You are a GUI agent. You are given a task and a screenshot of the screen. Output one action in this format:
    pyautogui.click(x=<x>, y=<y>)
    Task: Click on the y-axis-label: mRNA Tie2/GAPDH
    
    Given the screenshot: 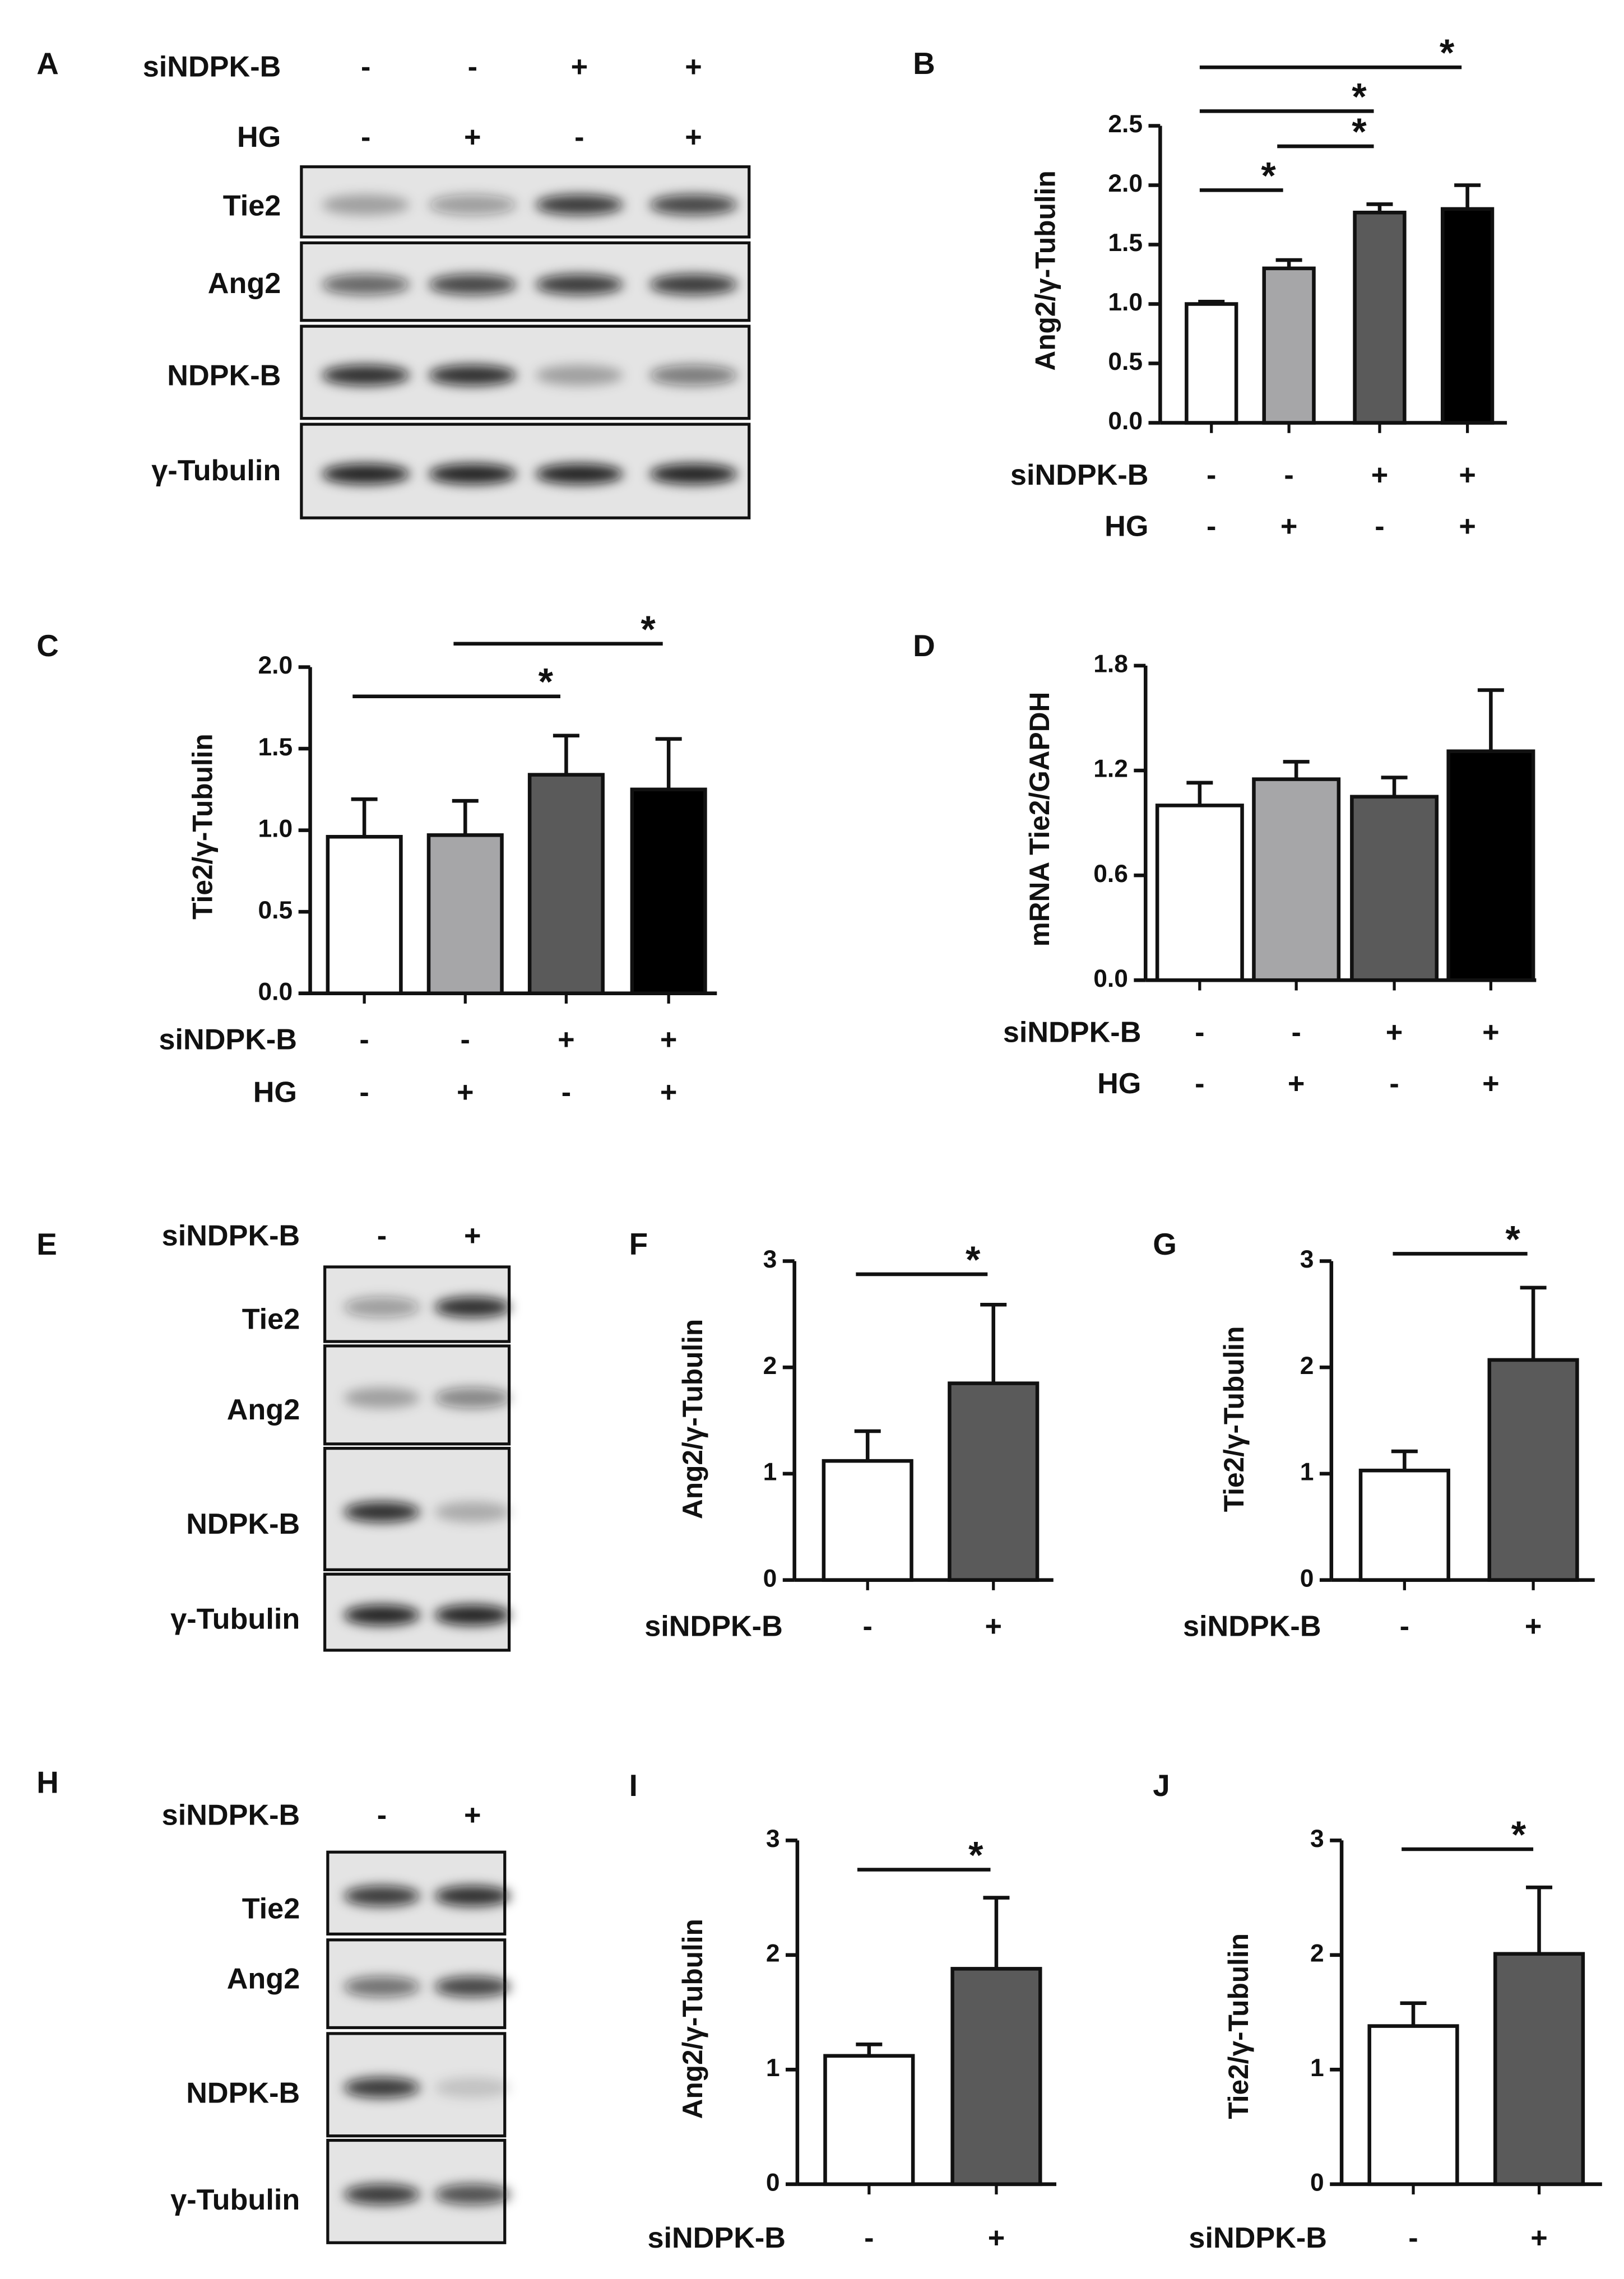 What is the action you would take?
    pyautogui.click(x=1040, y=819)
    